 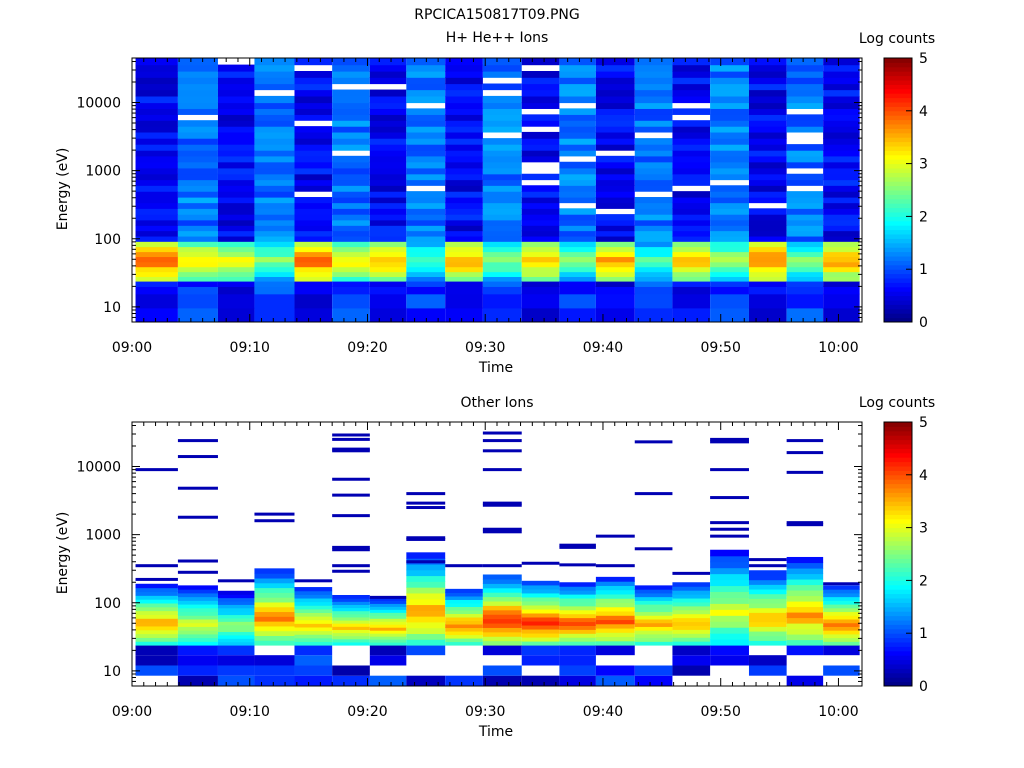 I want to click on colorbar-tick-label: 4, so click(x=923, y=112).